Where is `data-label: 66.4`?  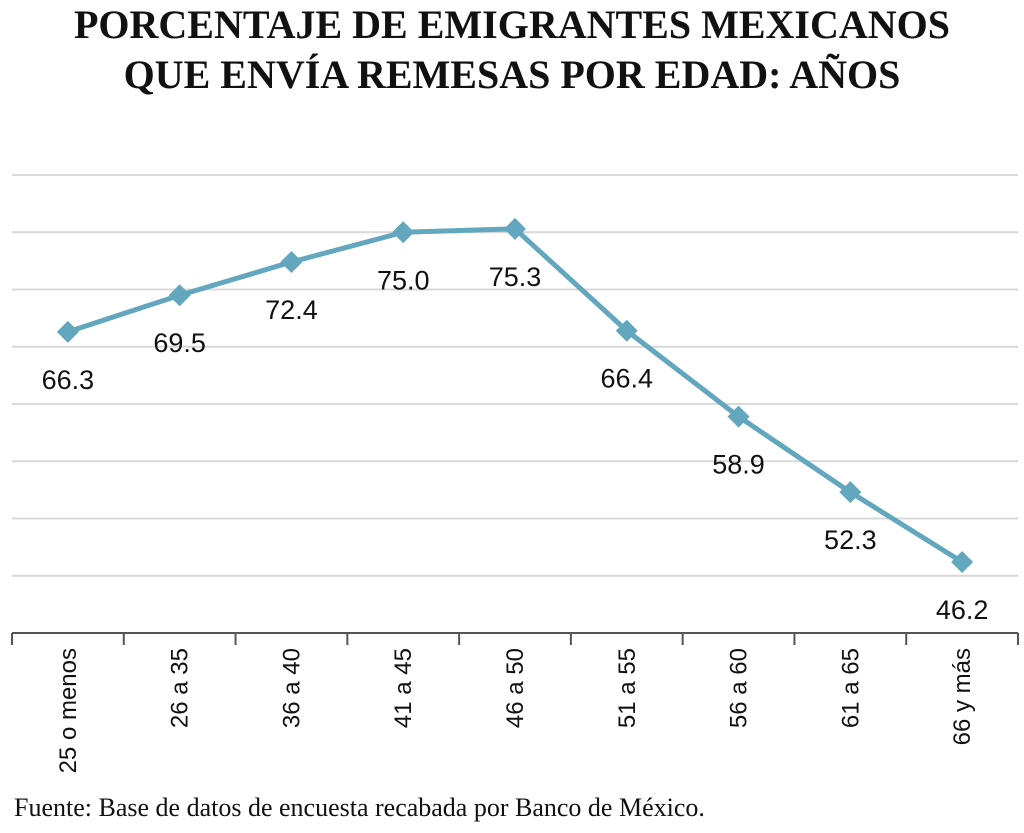 data-label: 66.4 is located at coordinates (626, 379).